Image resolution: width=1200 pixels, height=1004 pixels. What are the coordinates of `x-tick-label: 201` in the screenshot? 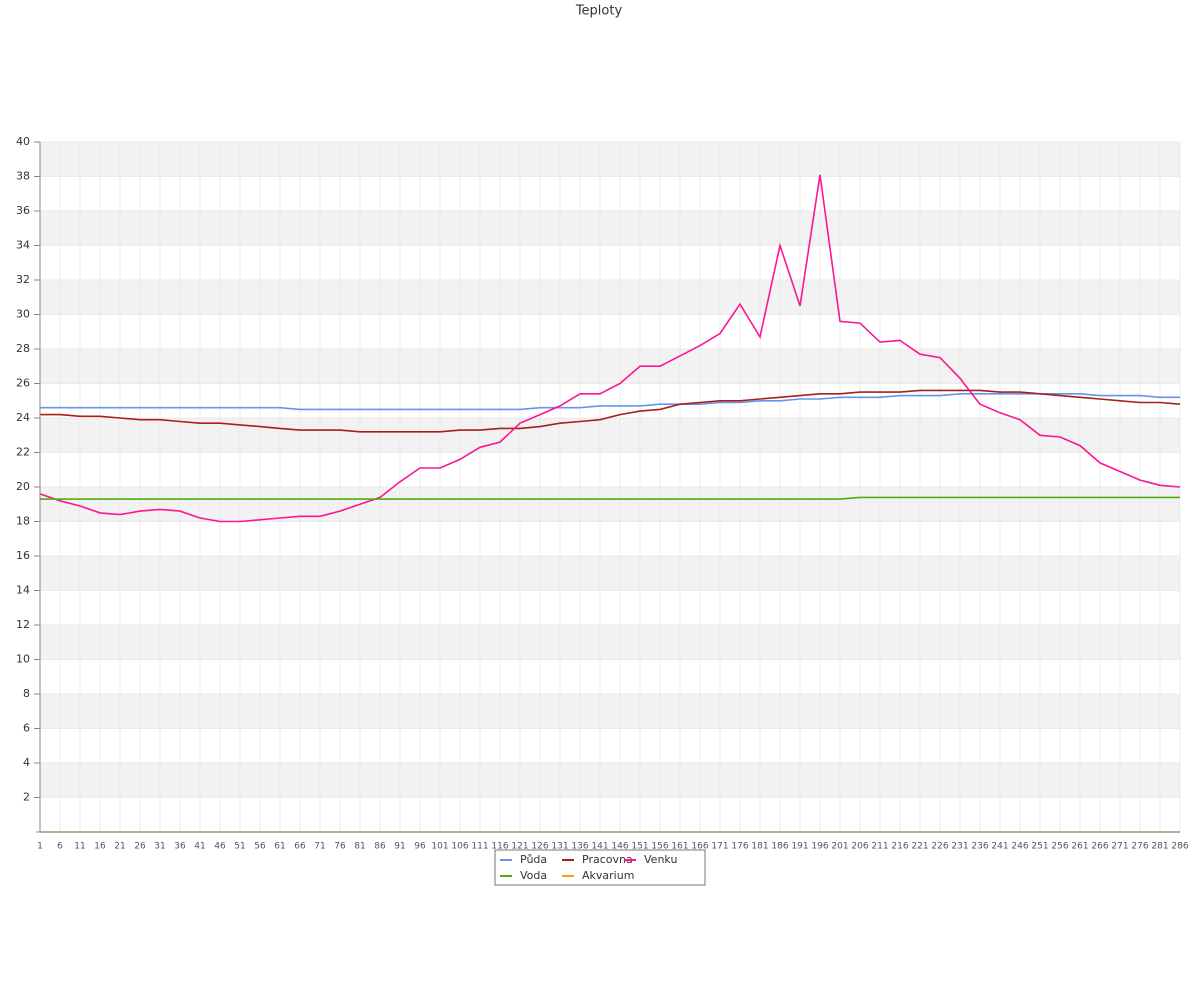 It's located at (839, 847).